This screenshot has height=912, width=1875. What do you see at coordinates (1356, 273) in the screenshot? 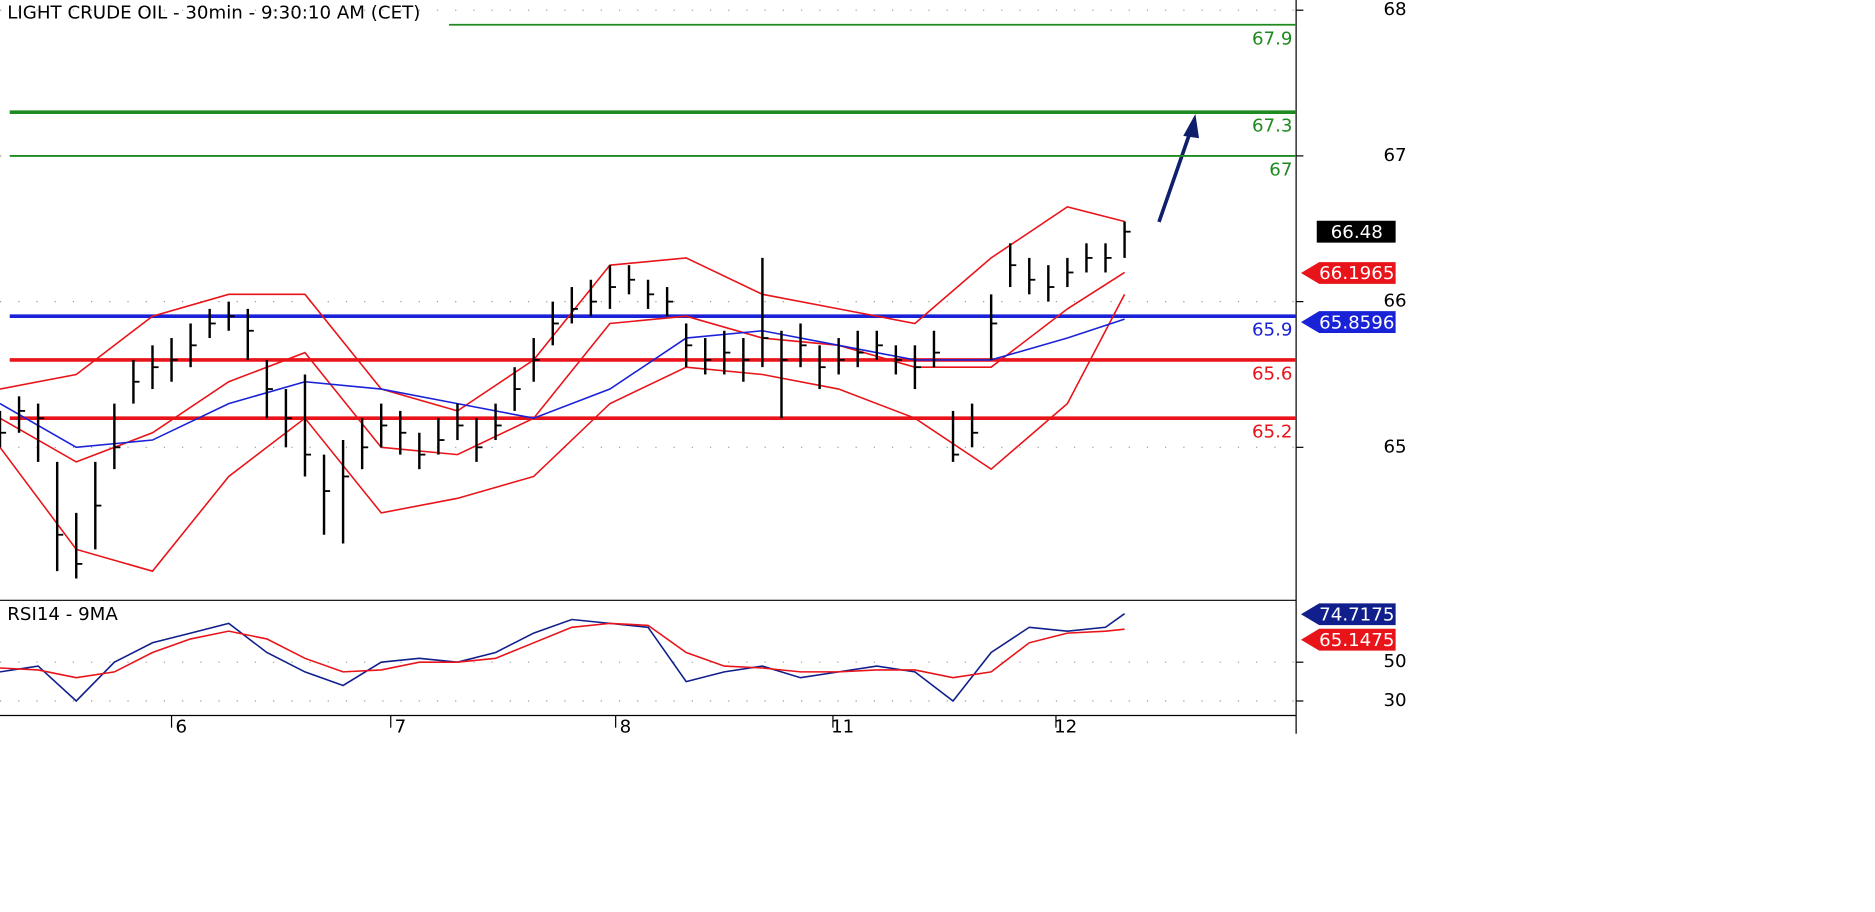
I see `price-tag-label: 66.1965` at bounding box center [1356, 273].